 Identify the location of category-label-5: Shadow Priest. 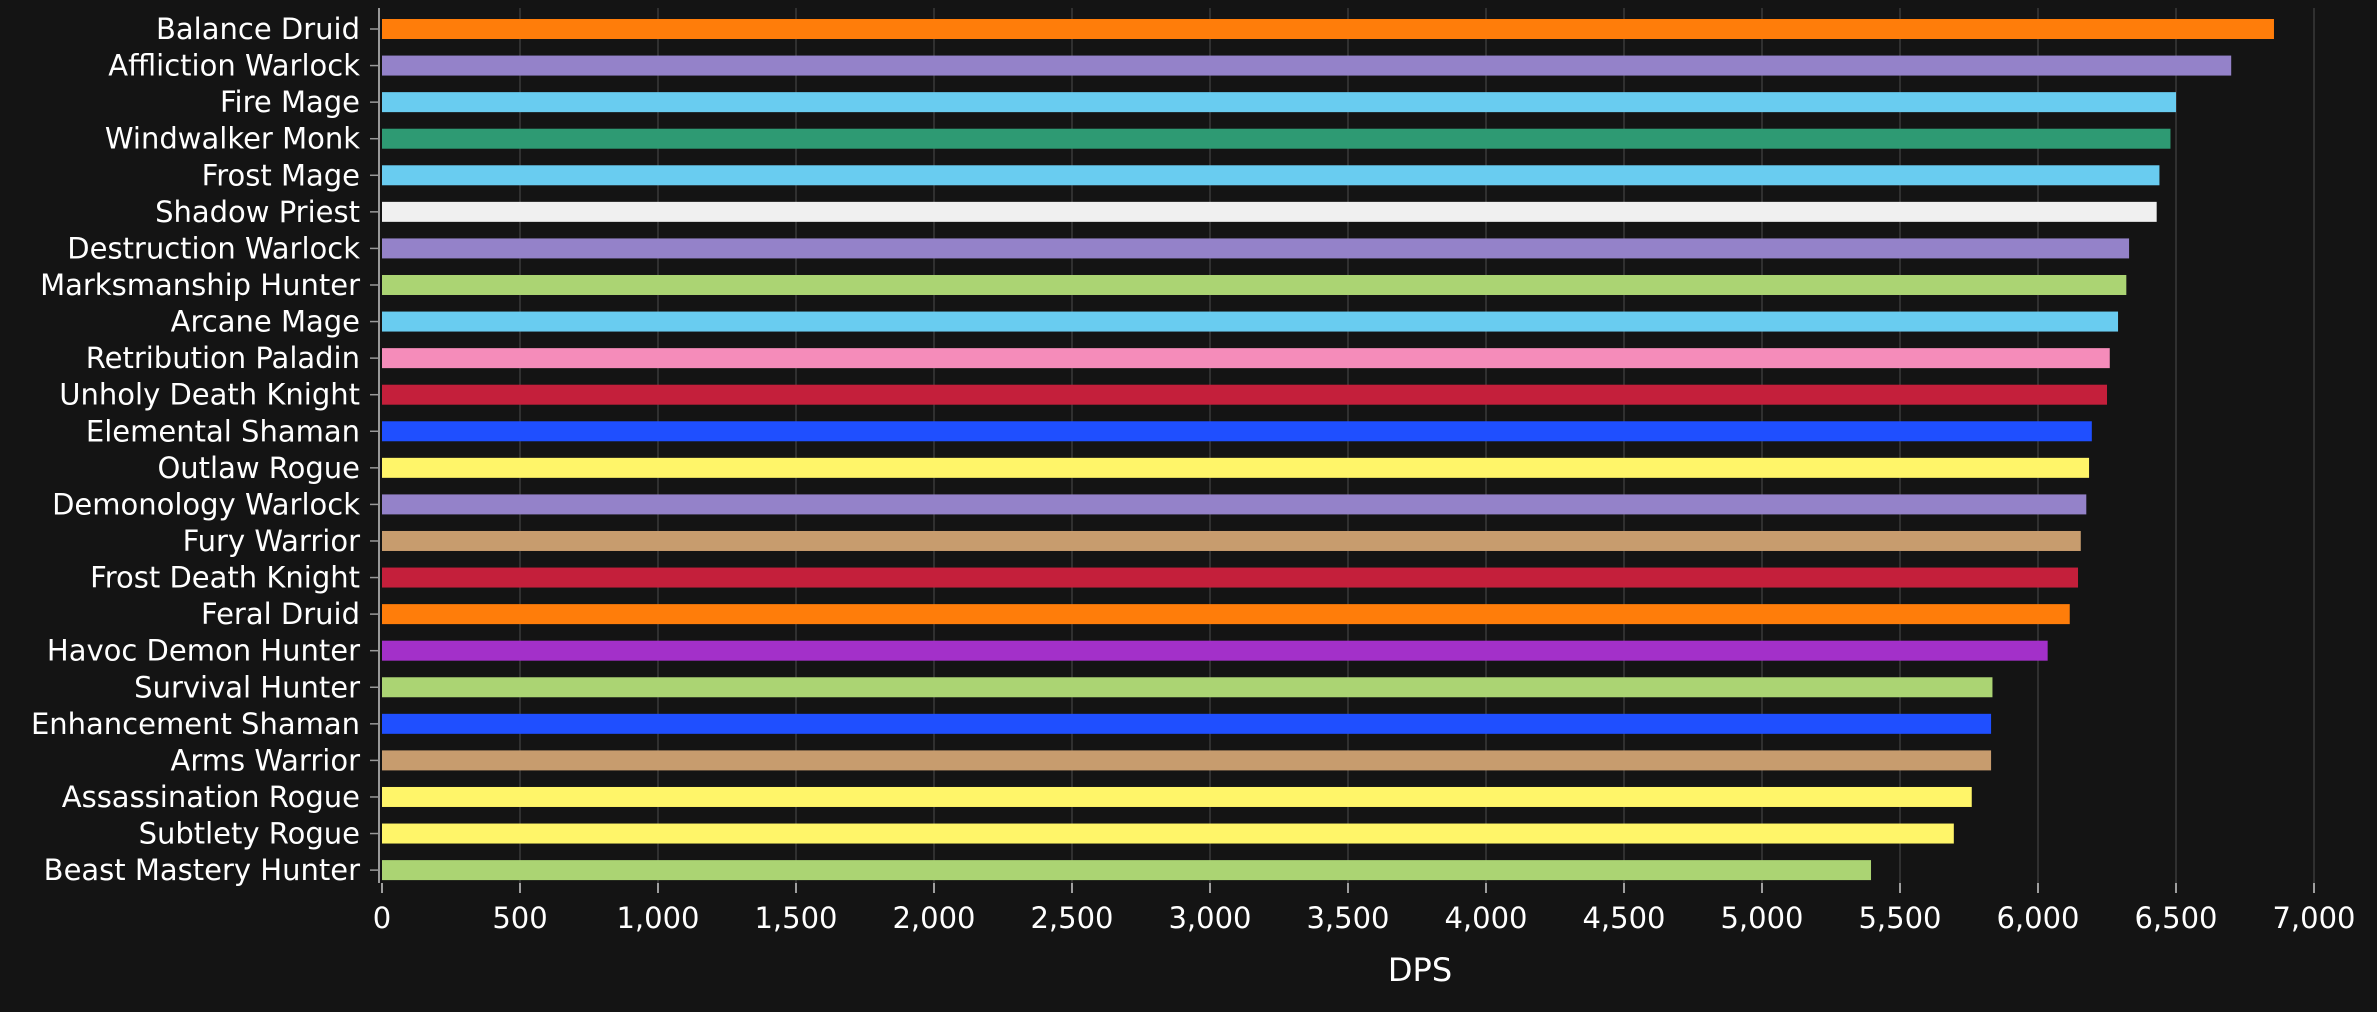
(257, 212).